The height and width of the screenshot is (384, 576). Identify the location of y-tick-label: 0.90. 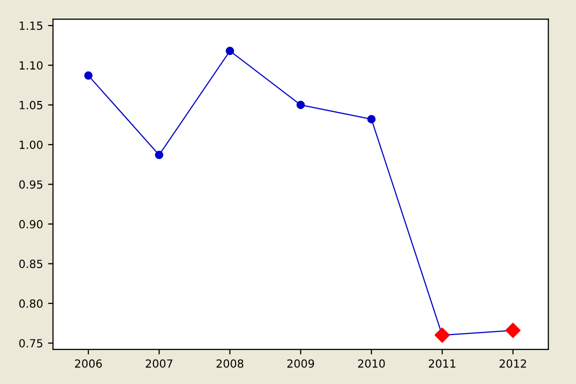
(31, 224).